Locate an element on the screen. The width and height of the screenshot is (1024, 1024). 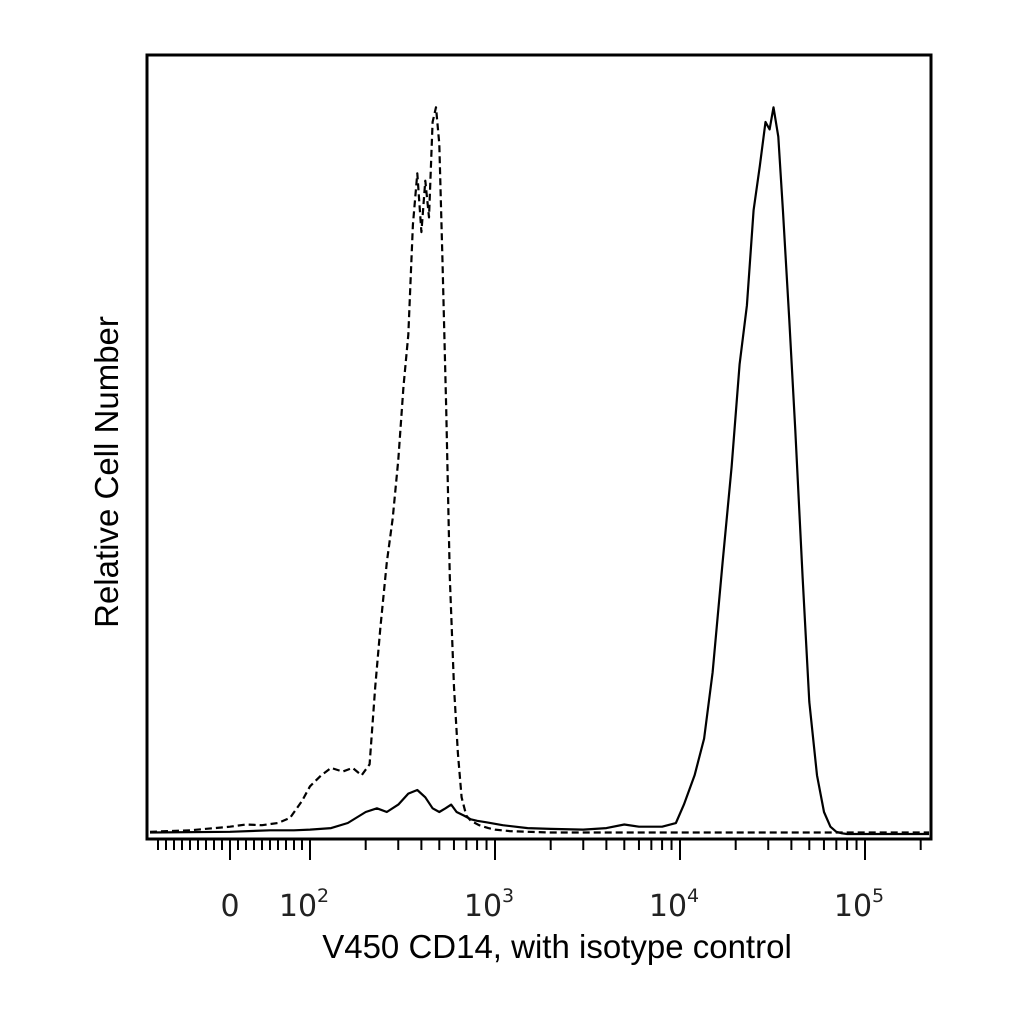
x-tick-label: 10³ is located at coordinates (489, 904).